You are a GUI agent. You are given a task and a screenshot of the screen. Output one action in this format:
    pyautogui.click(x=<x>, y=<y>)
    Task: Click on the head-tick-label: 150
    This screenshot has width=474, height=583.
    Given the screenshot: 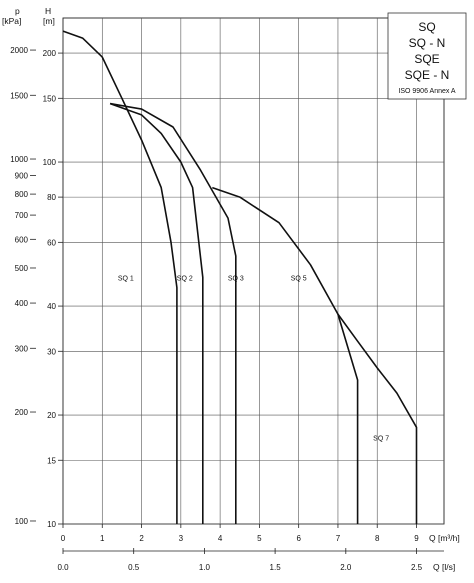 What is the action you would take?
    pyautogui.click(x=50, y=98)
    